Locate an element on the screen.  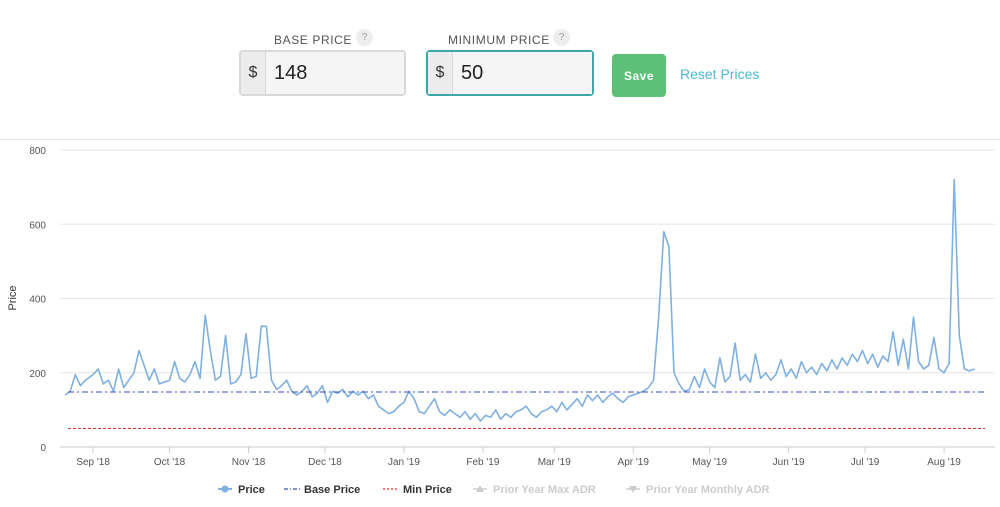
form-divider is located at coordinates (500, 139).